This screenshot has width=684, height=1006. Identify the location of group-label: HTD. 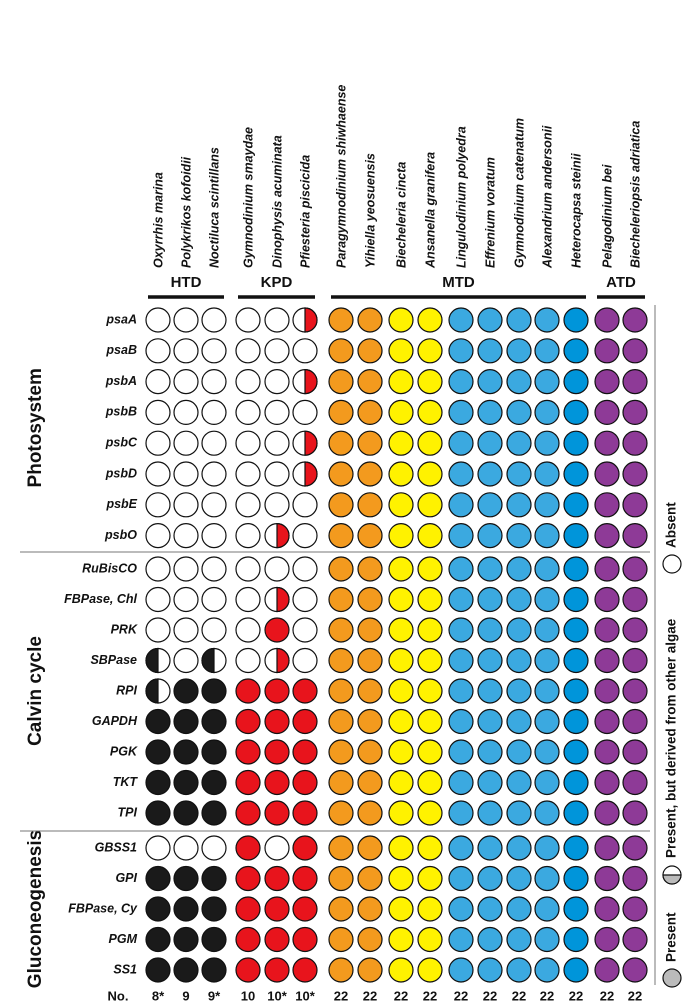
(186, 282).